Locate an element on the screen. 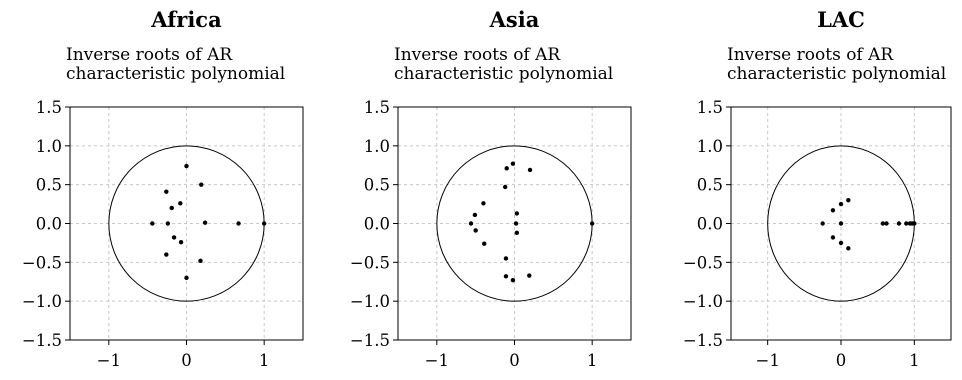 The width and height of the screenshot is (962, 380). panel-title: Africa is located at coordinates (186, 19).